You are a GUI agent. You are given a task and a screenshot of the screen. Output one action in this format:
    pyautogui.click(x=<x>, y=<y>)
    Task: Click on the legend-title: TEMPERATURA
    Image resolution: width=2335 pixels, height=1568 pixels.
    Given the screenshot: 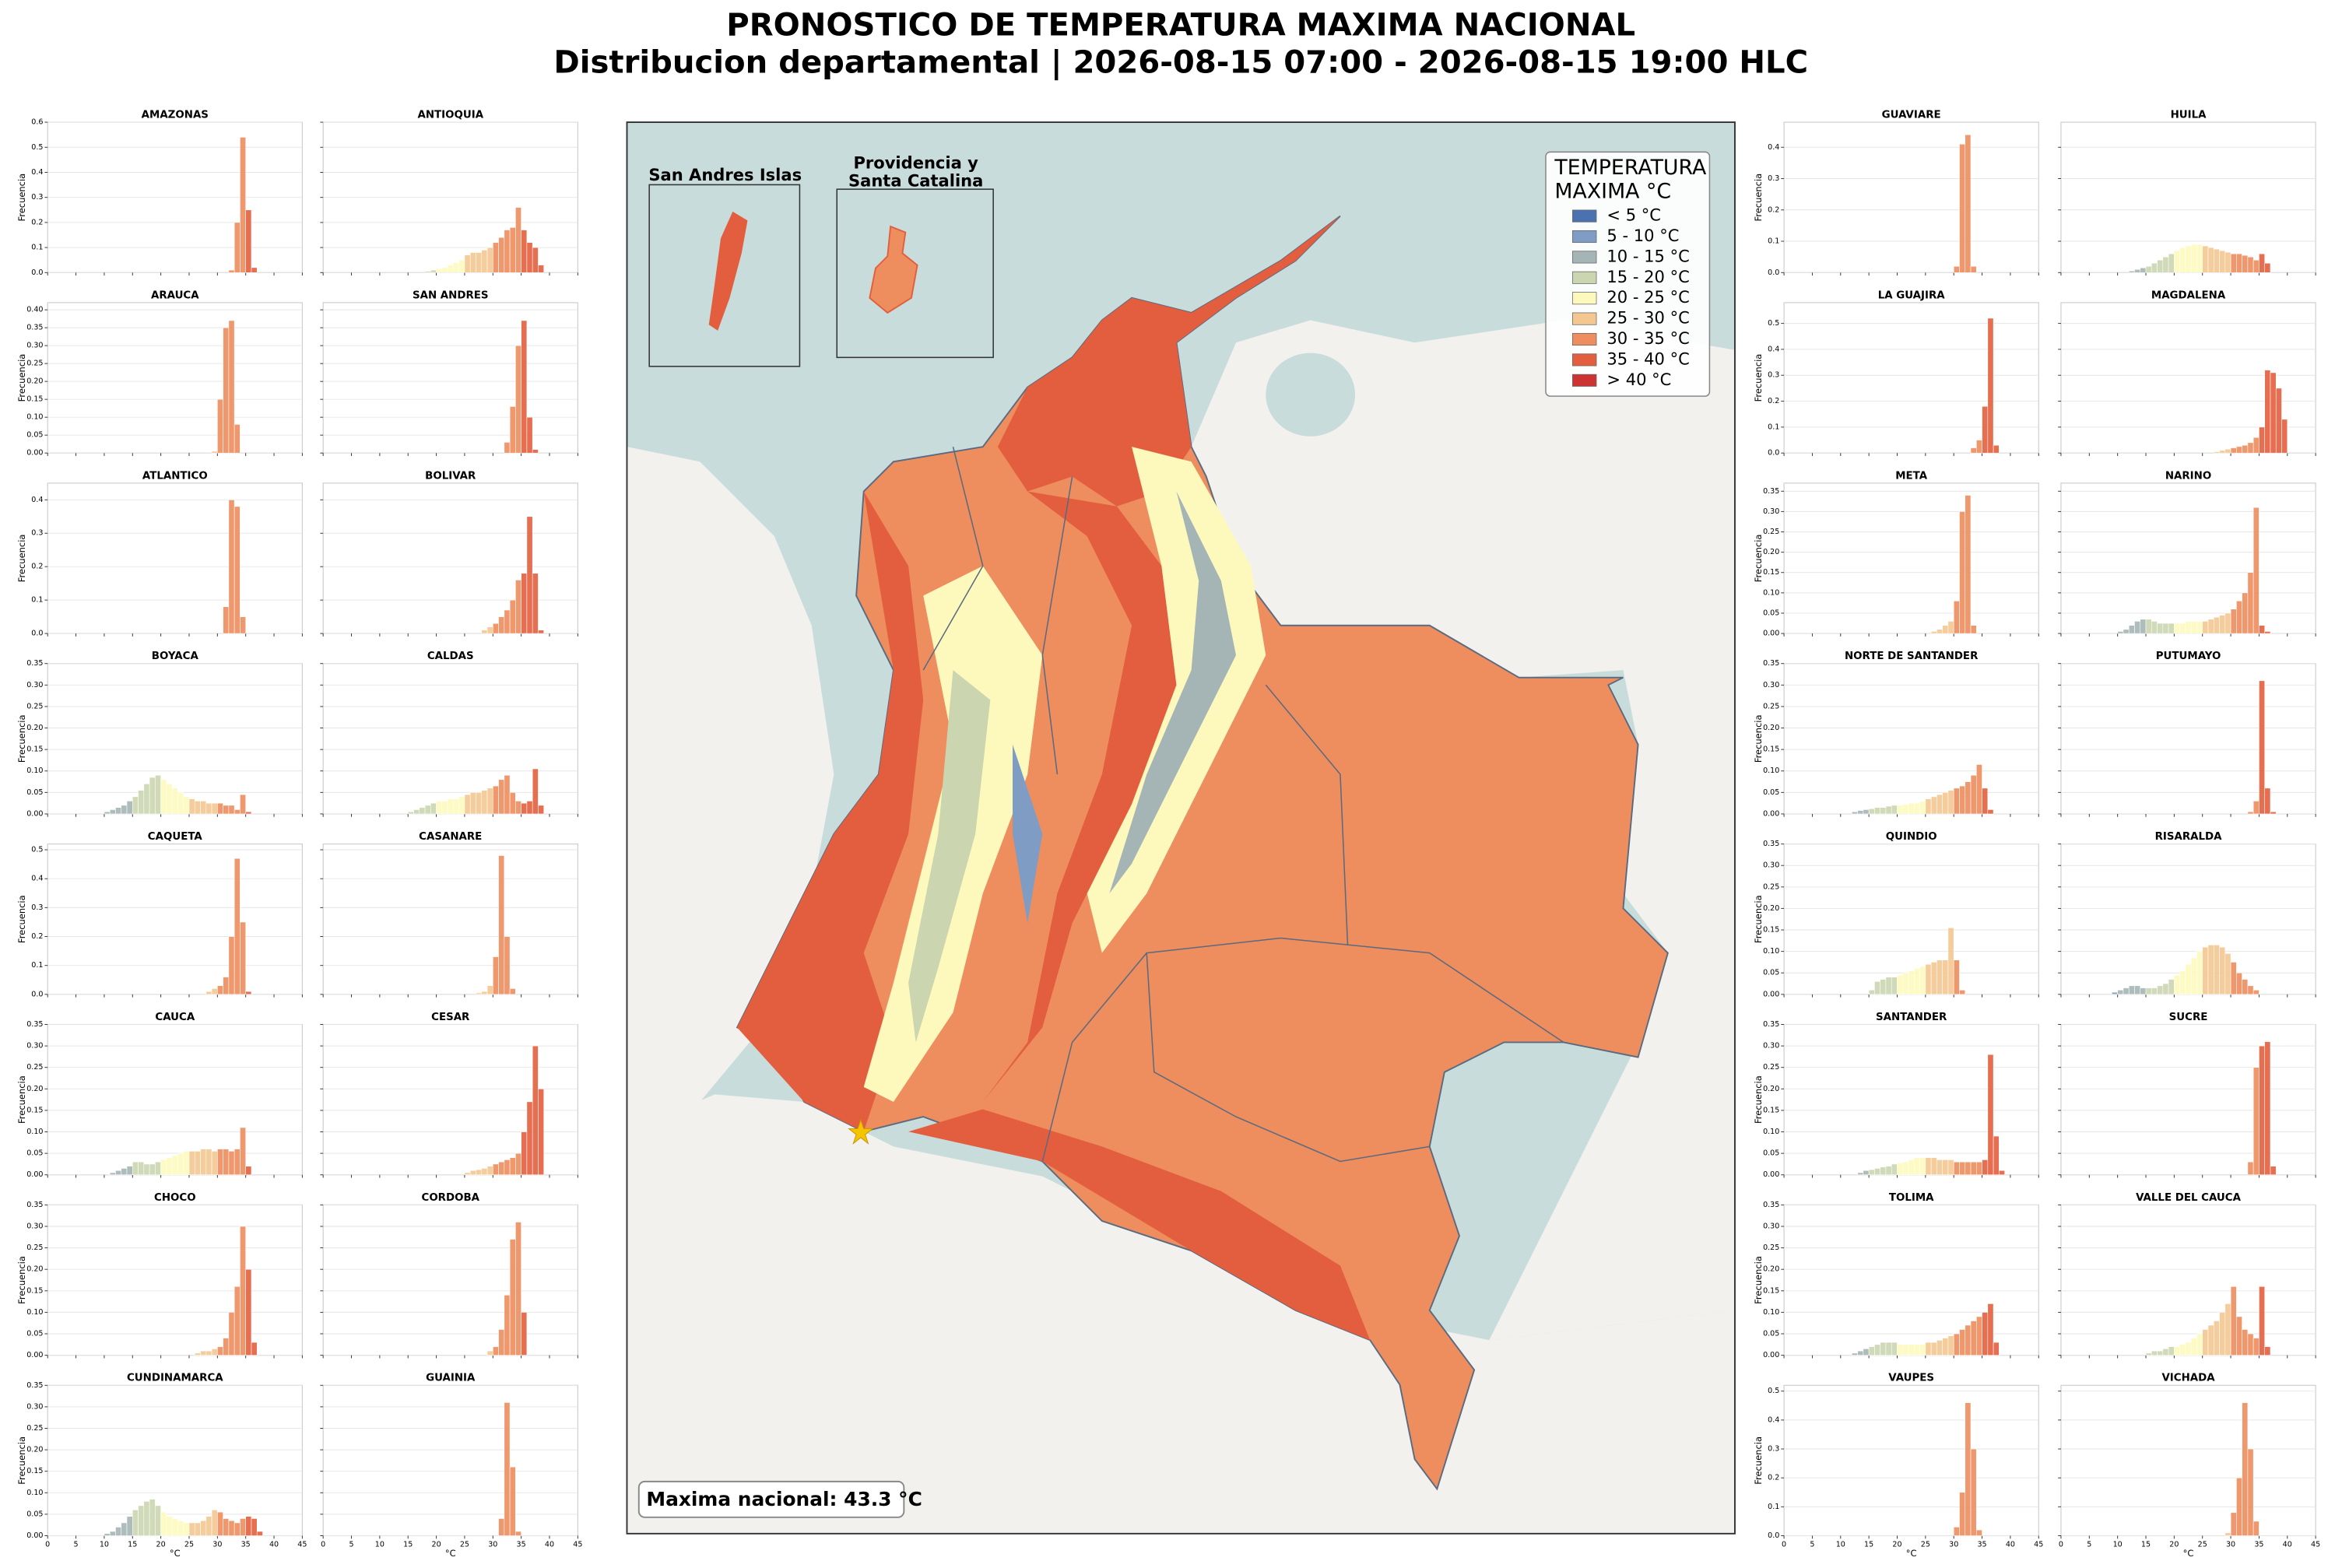 What is the action you would take?
    pyautogui.click(x=1630, y=168)
    